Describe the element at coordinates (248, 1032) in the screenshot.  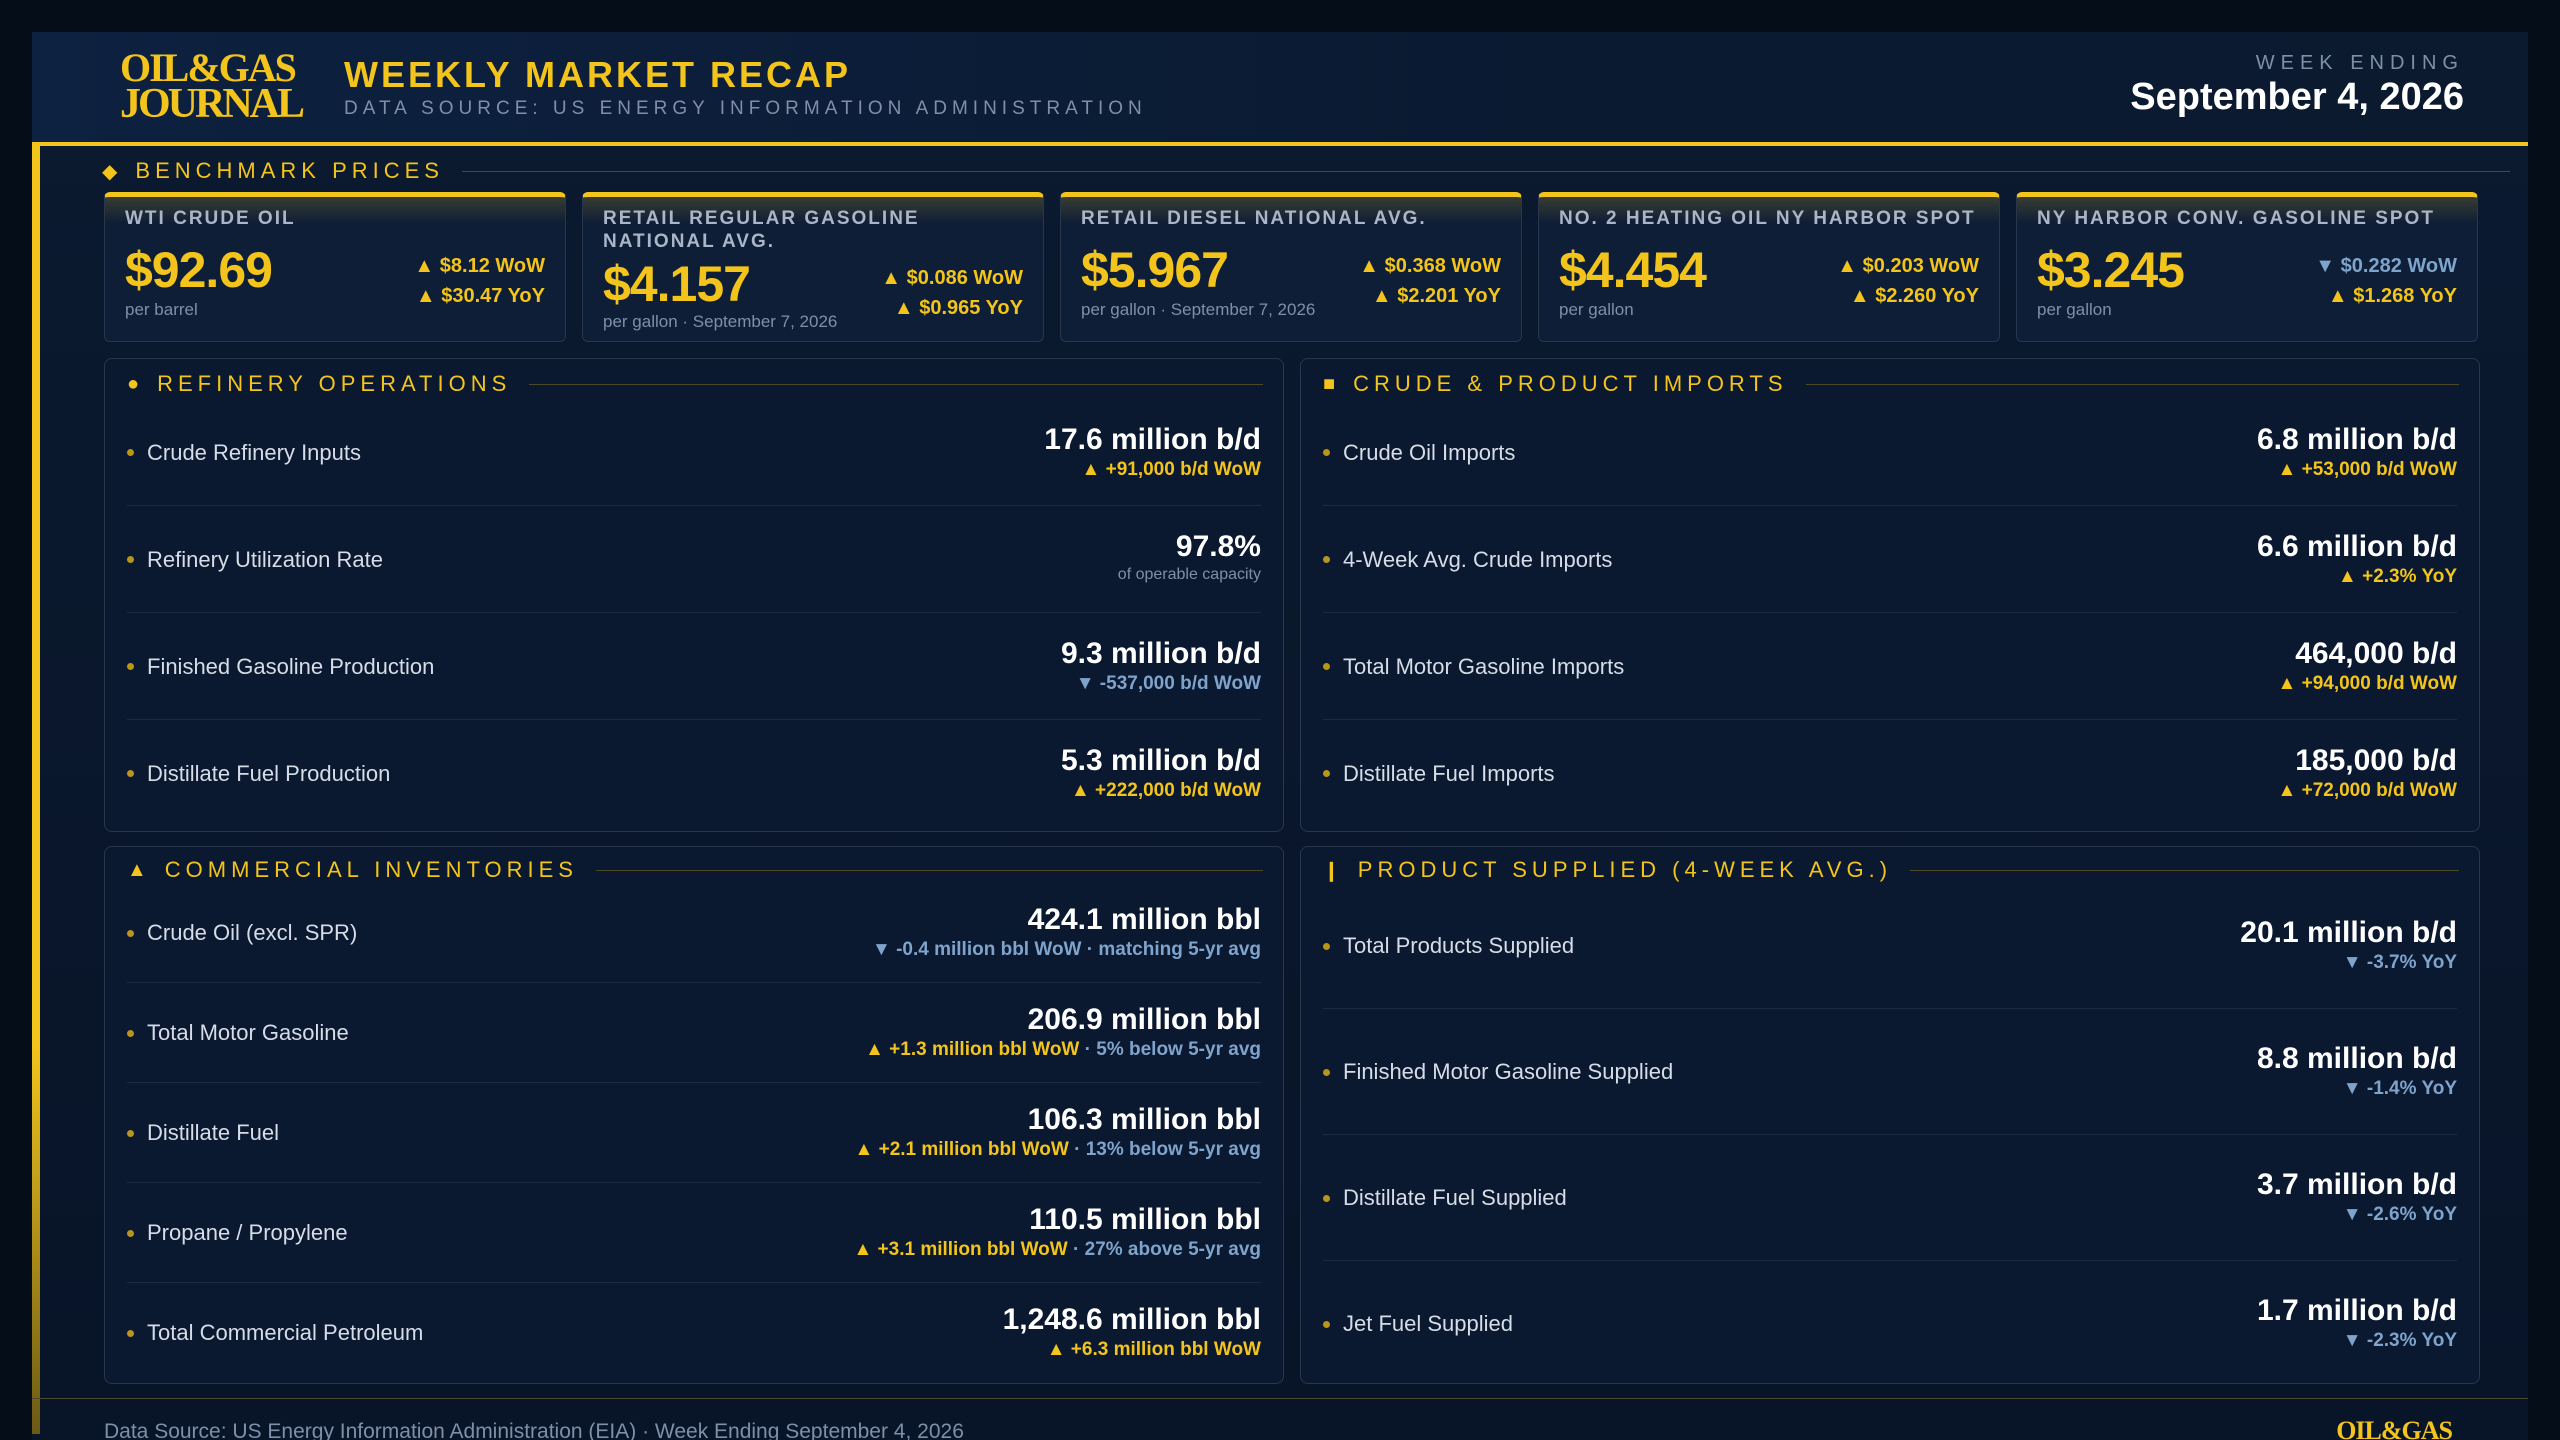
I see `row-label-text: Total Motor Gasoline` at that location.